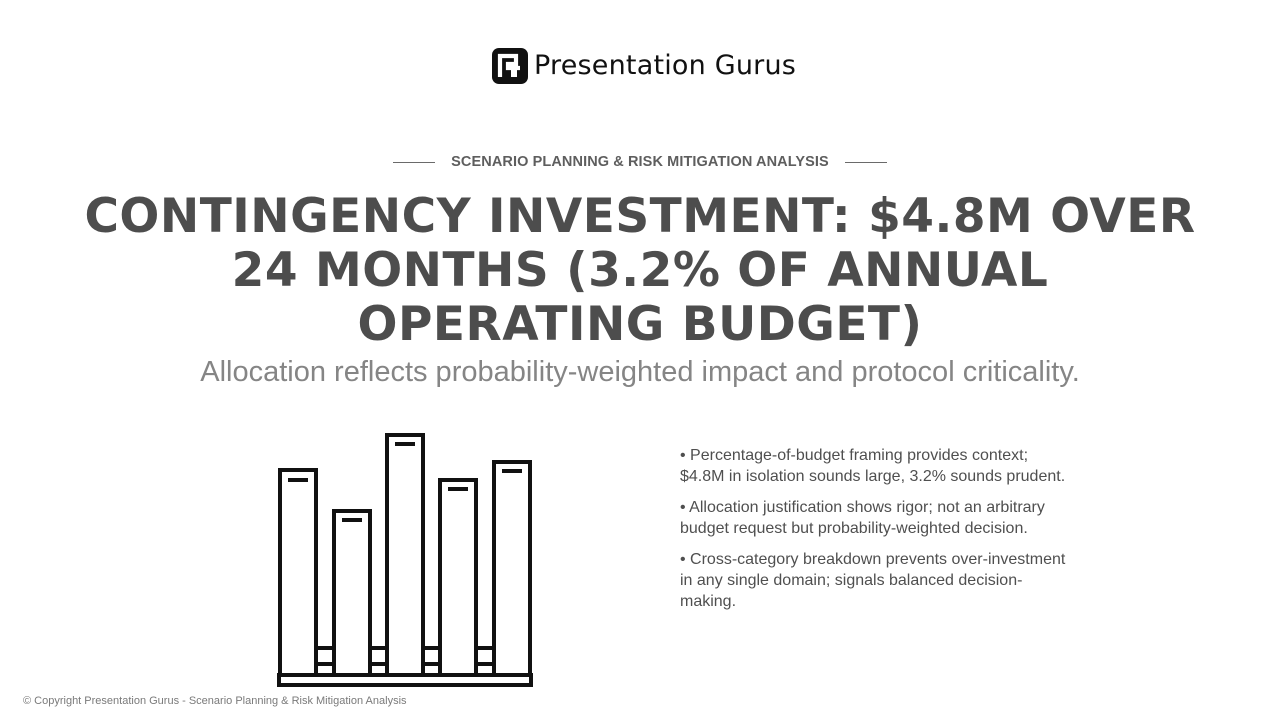  I want to click on brand-name: Presentation Gurus, so click(665, 65).